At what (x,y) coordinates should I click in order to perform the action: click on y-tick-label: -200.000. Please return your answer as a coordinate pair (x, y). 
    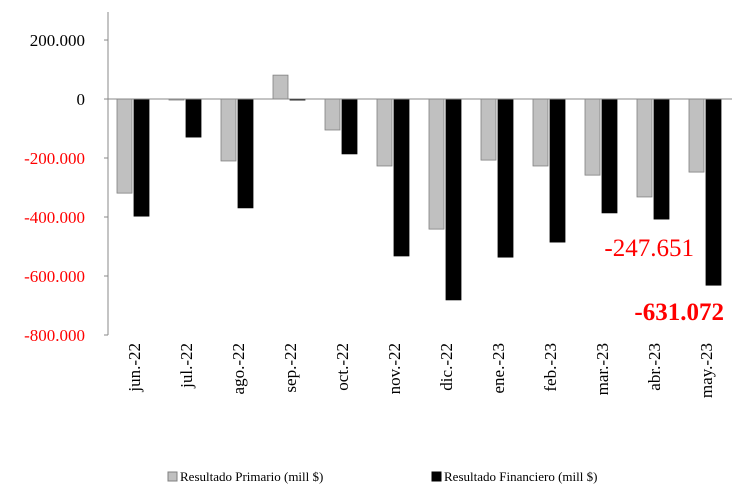
    Looking at the image, I should click on (54, 158).